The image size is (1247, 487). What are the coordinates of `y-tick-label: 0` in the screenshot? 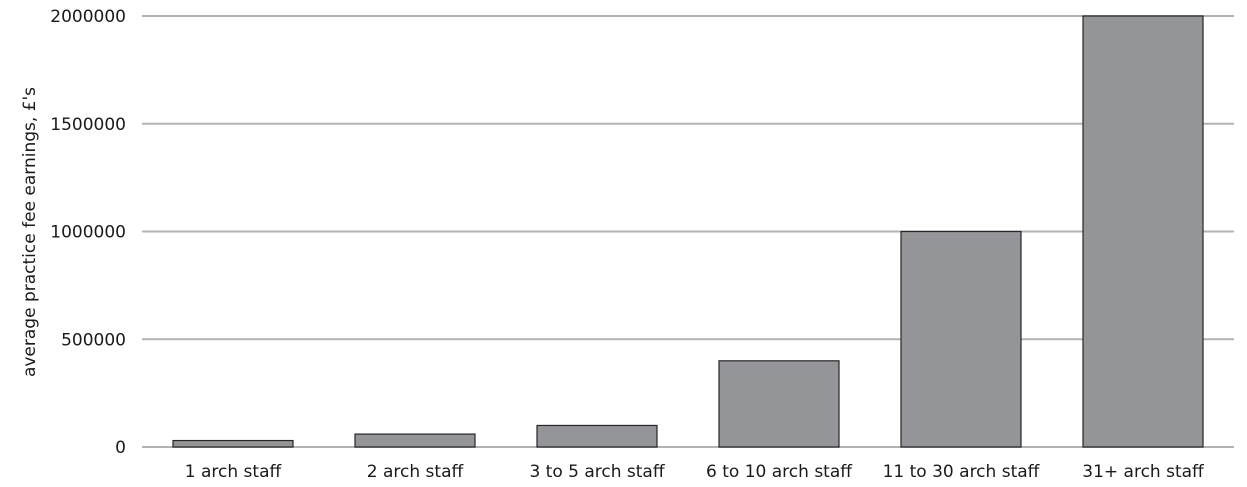 It's located at (120, 448).